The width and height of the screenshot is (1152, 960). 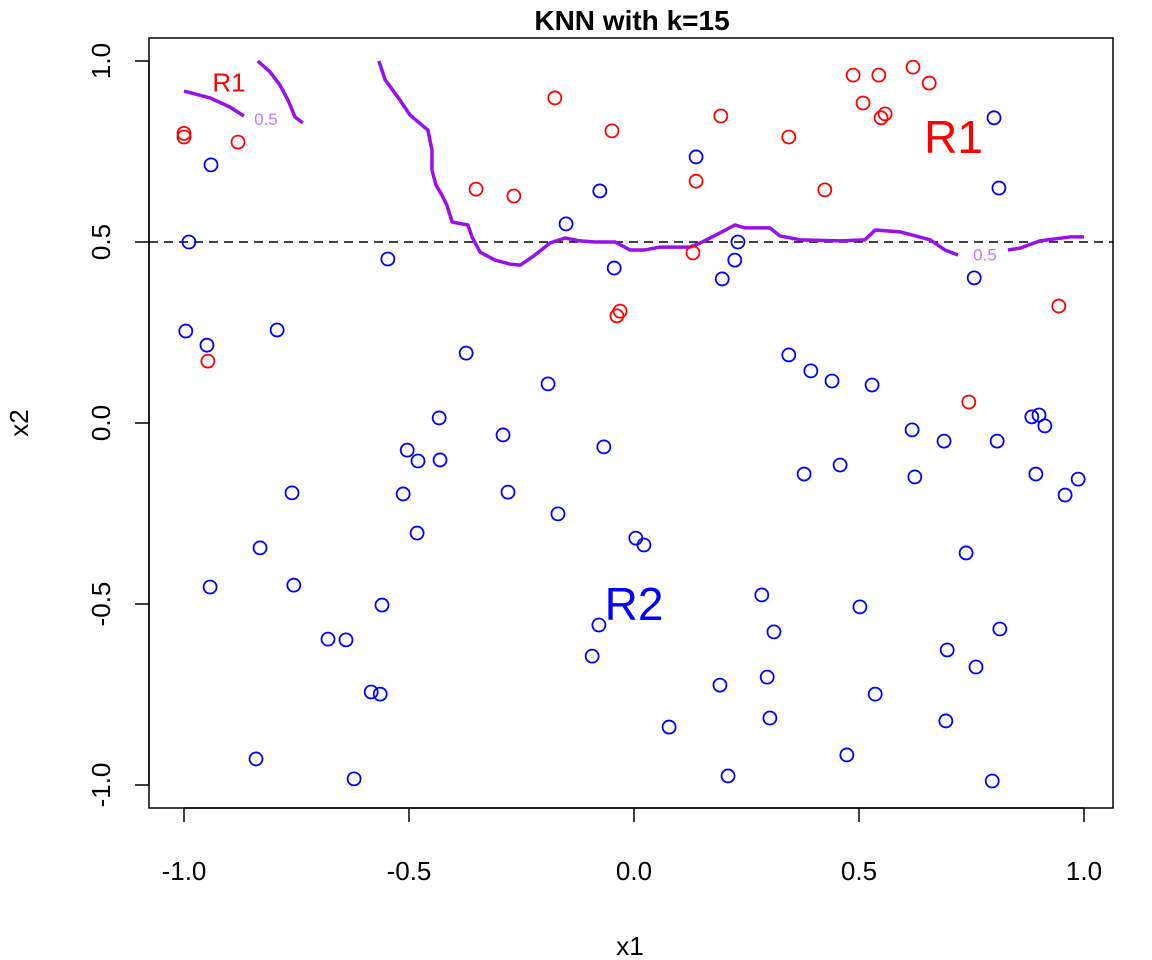 What do you see at coordinates (859, 871) in the screenshot?
I see `x-tick-label: 0.5` at bounding box center [859, 871].